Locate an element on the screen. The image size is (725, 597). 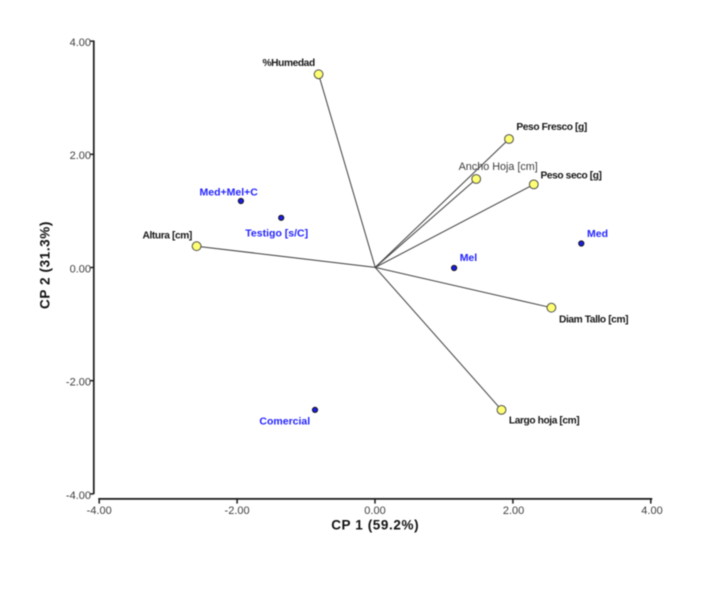
svg-text: Peso seco [g] is located at coordinates (571, 176).